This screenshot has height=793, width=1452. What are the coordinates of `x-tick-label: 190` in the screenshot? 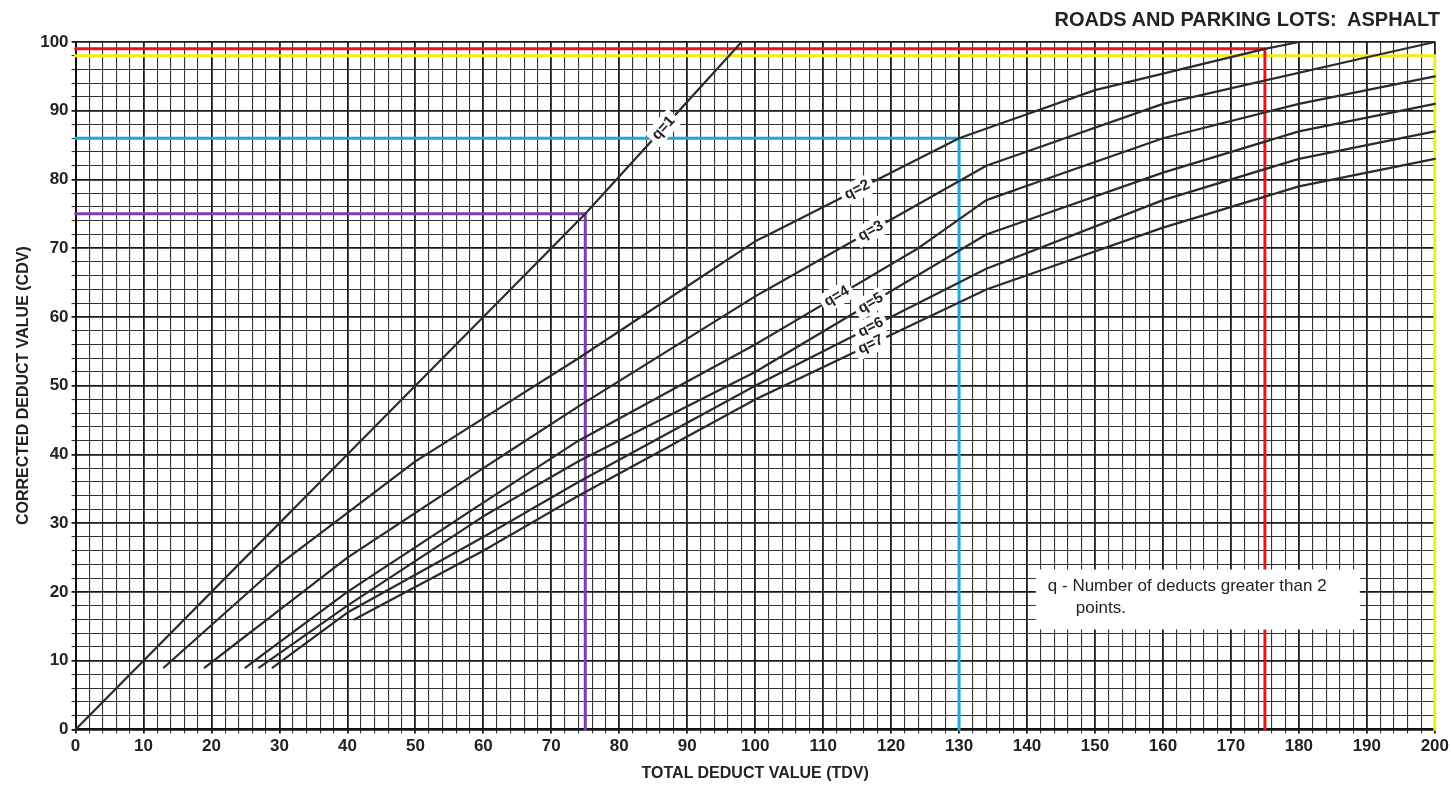 It's located at (1367, 746).